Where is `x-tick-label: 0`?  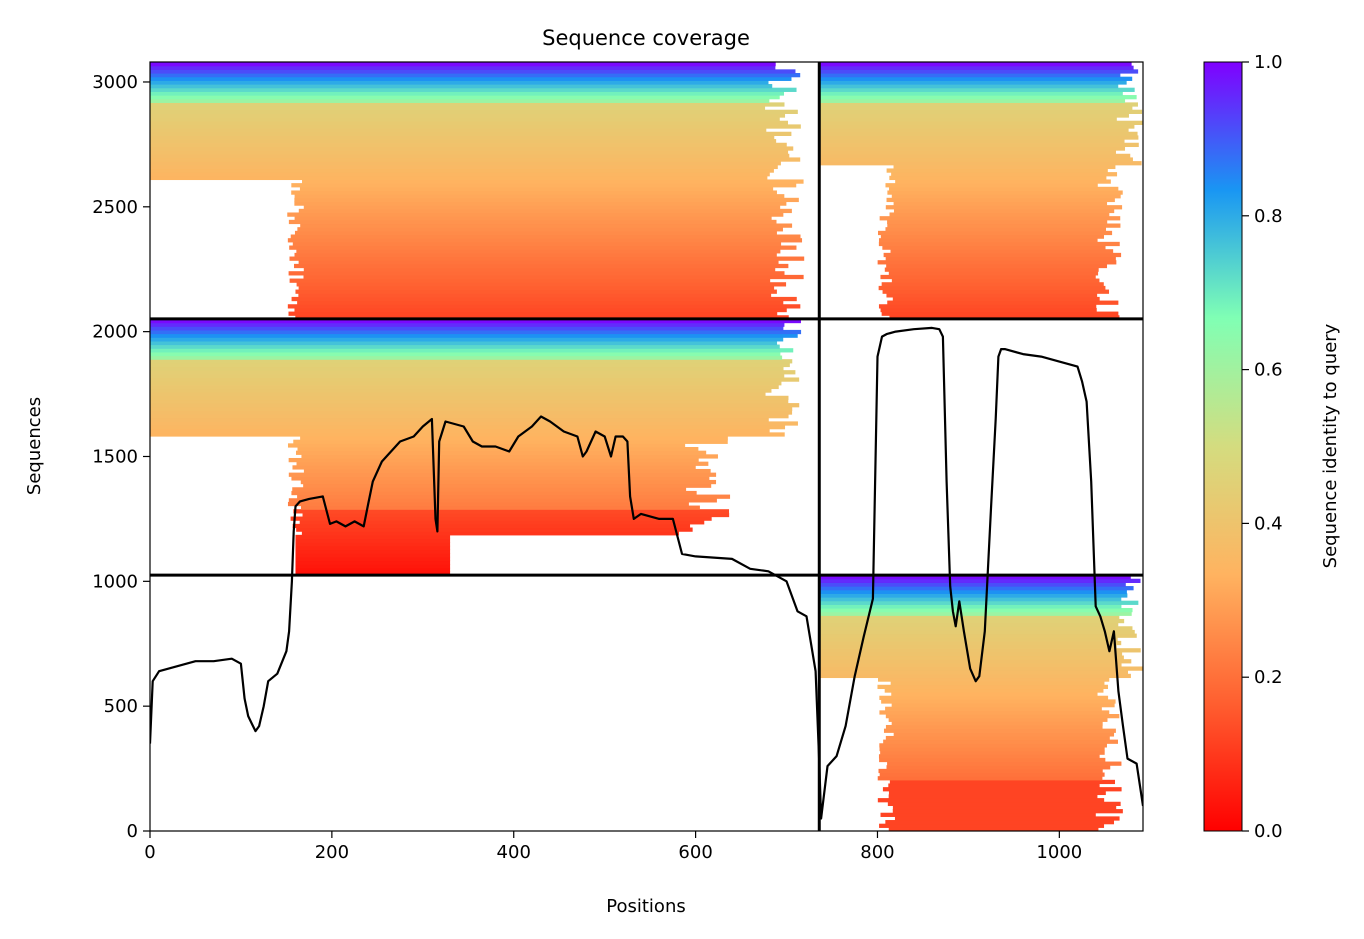
x-tick-label: 0 is located at coordinates (149, 852).